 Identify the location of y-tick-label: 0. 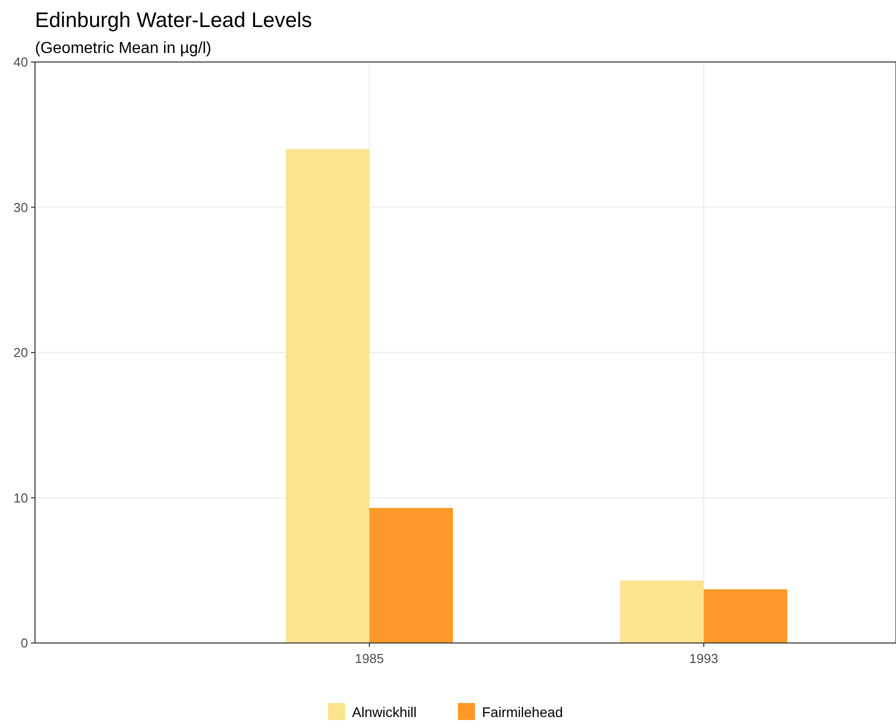
(24, 643).